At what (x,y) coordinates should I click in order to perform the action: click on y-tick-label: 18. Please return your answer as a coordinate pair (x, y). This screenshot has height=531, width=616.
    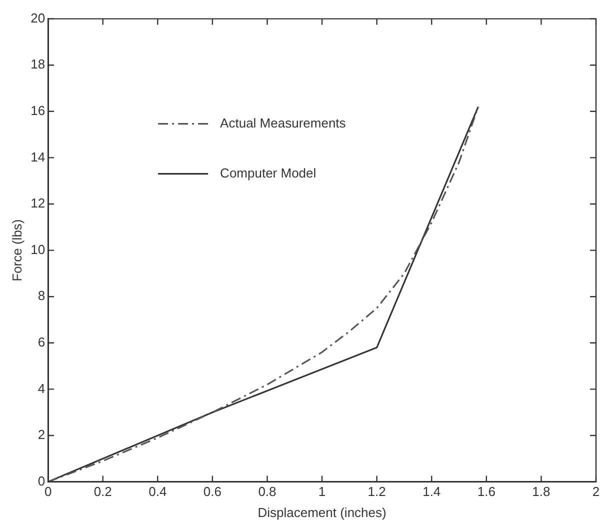
    Looking at the image, I should click on (38, 64).